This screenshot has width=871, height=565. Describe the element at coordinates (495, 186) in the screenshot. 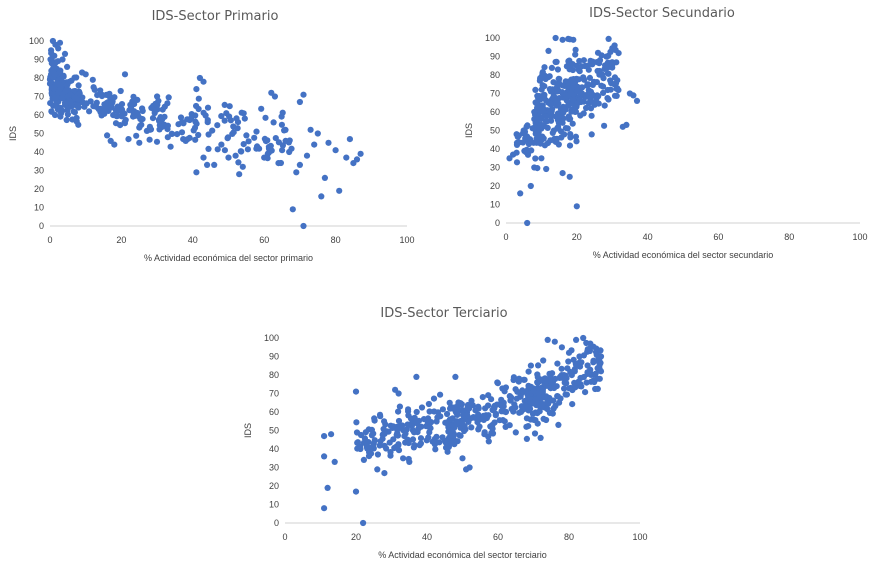

I see `y-tick-label: 20` at that location.